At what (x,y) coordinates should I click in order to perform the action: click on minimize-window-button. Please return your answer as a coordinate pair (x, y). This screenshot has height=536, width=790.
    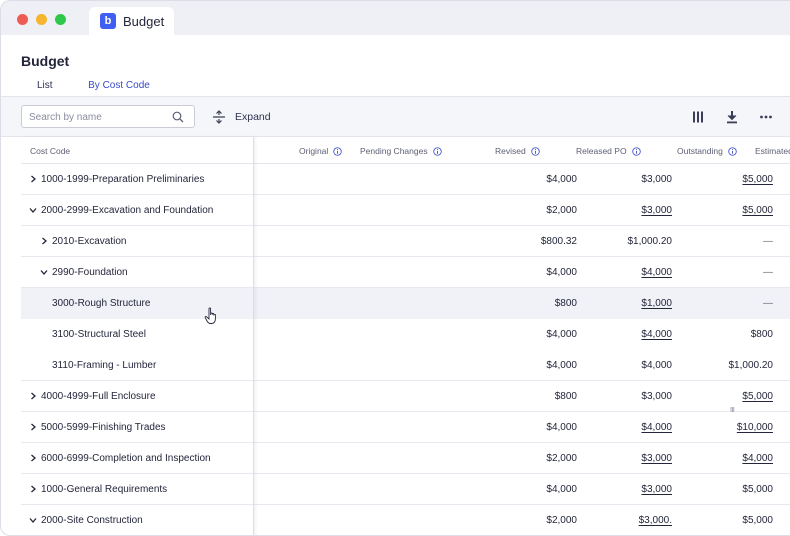
    Looking at the image, I should click on (41, 19).